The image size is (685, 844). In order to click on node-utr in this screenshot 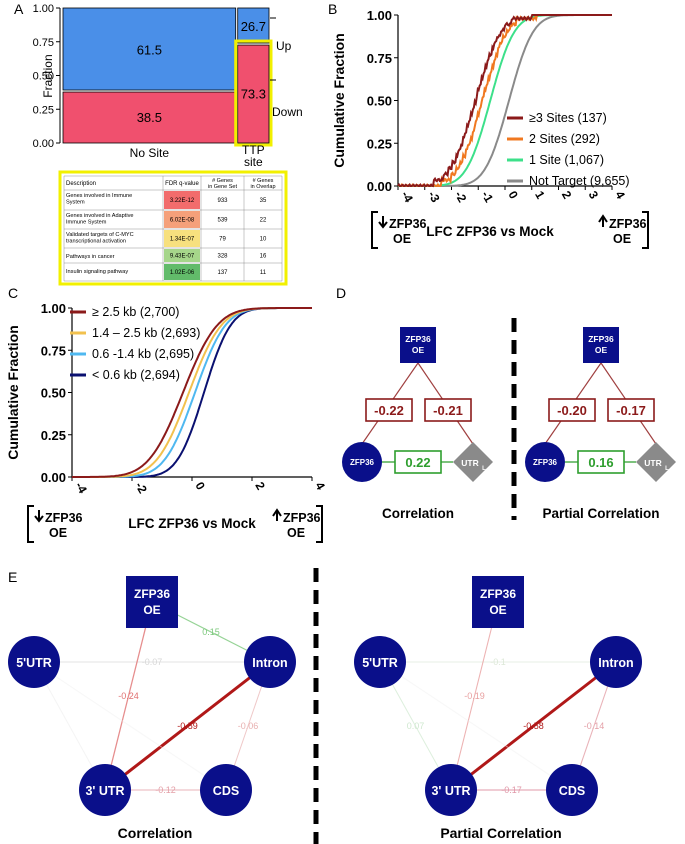, I will do `click(473, 462)`.